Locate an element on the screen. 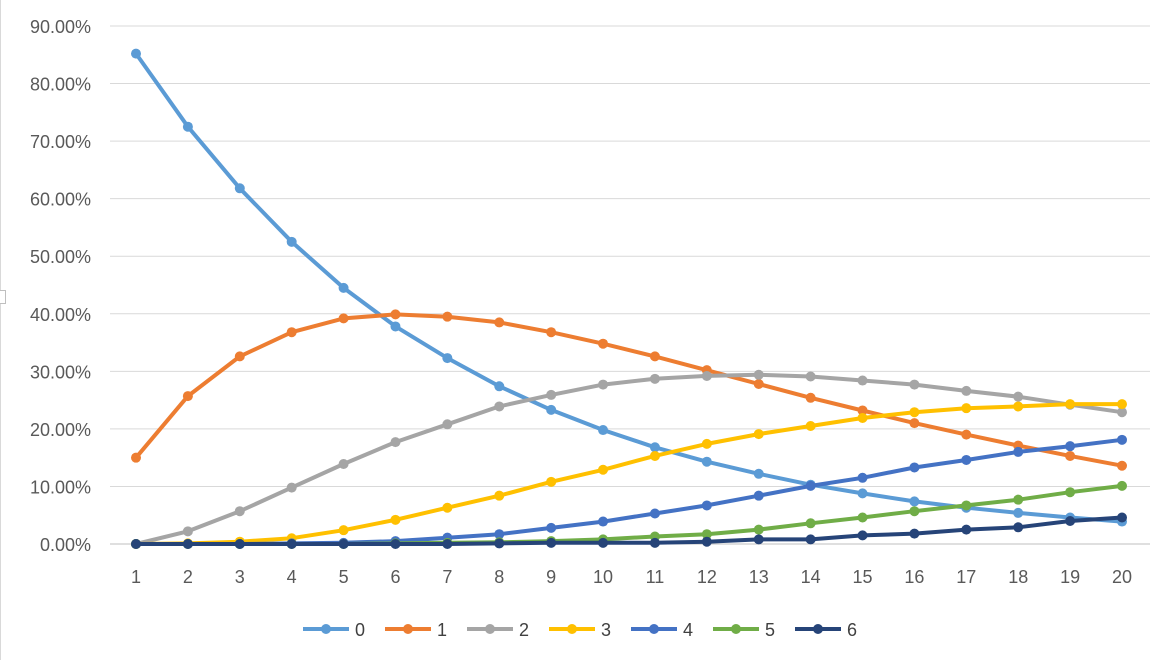 The width and height of the screenshot is (1164, 660). y-tick-label: 80.00% is located at coordinates (60, 85).